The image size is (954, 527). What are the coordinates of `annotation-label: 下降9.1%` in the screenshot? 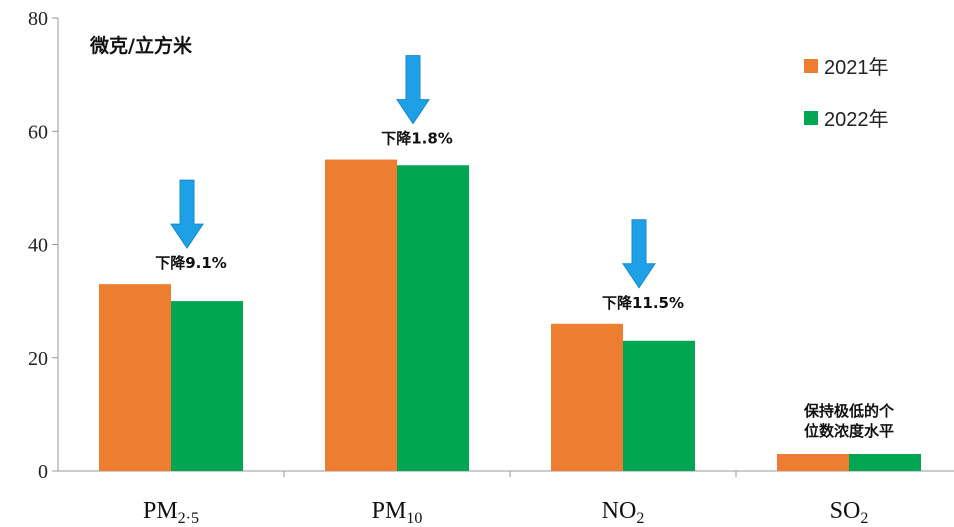 It's located at (191, 263).